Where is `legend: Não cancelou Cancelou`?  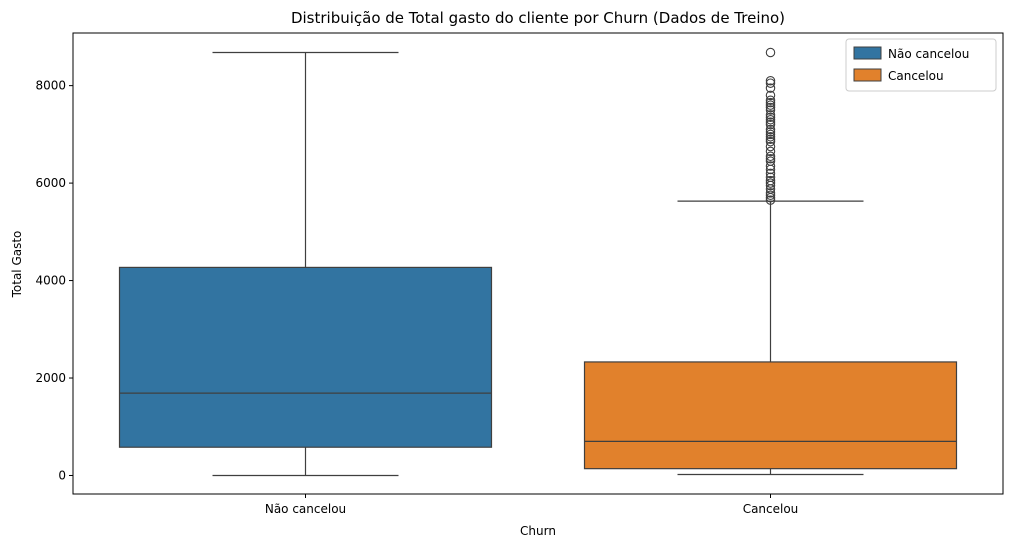 legend: Não cancelou Cancelou is located at coordinates (921, 65).